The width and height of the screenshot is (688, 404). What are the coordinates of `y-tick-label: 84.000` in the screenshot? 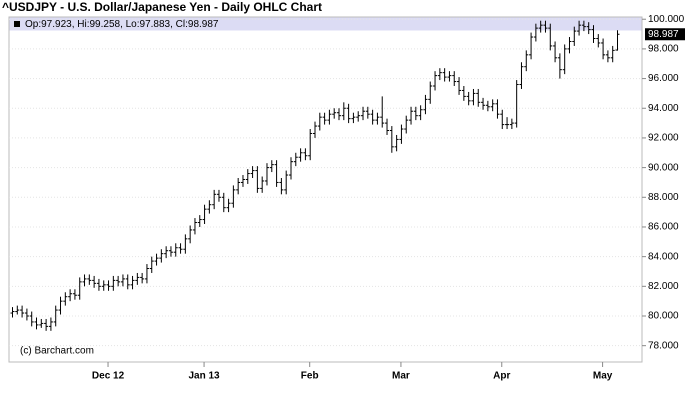 It's located at (663, 256).